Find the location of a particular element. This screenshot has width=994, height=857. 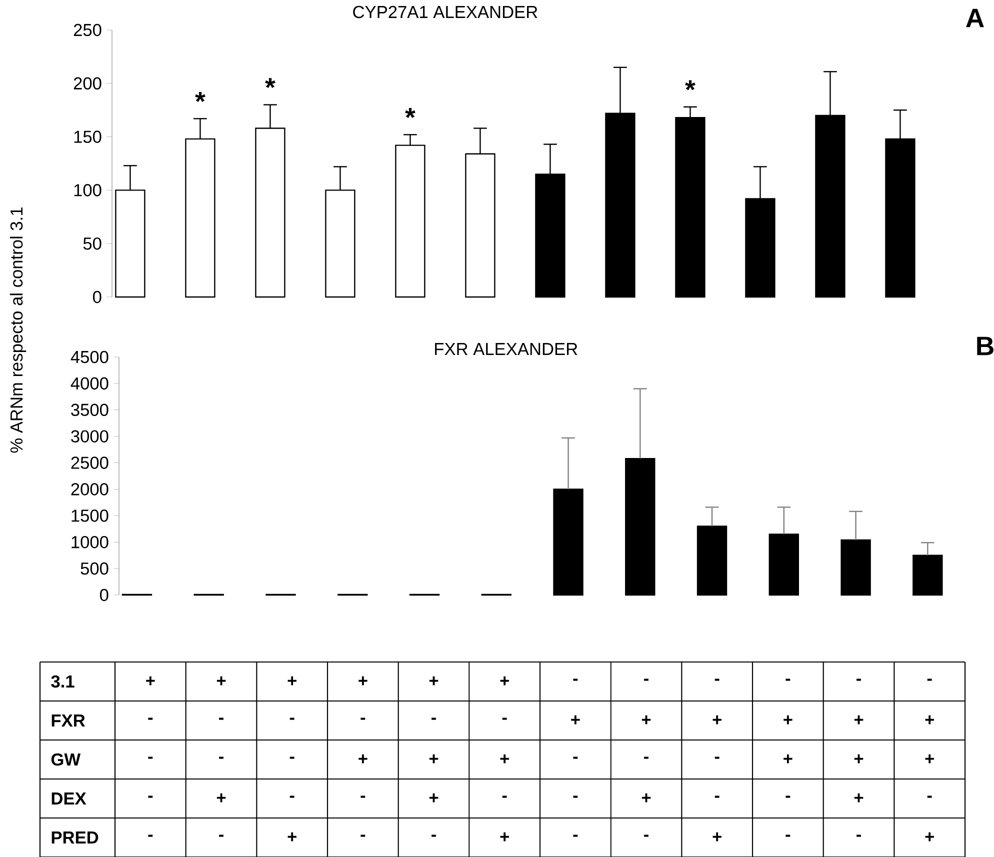

y-tick-label: 4500 is located at coordinates (89, 357).